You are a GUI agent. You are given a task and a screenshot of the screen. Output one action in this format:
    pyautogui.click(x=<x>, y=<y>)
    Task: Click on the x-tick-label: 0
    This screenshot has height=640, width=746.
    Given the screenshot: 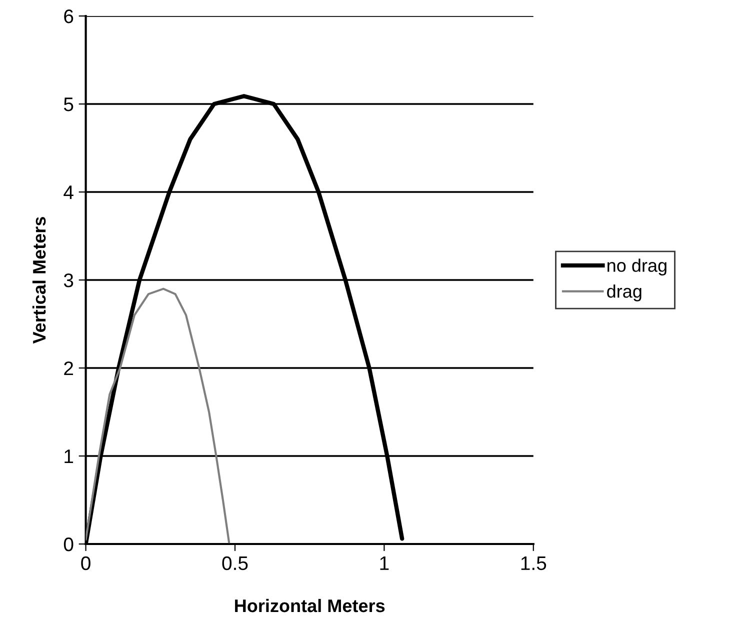 What is the action you would take?
    pyautogui.click(x=85, y=563)
    